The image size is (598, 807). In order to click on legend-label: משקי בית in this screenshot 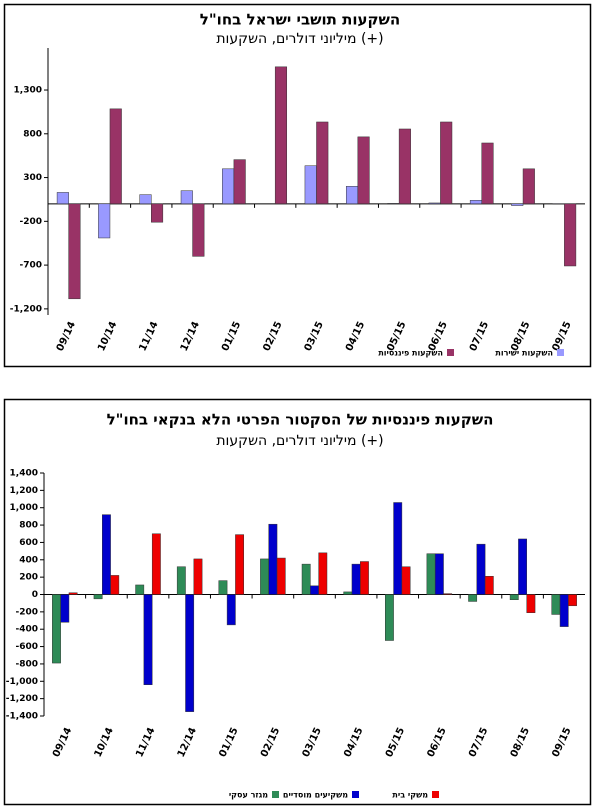, I will do `click(410, 795)`.